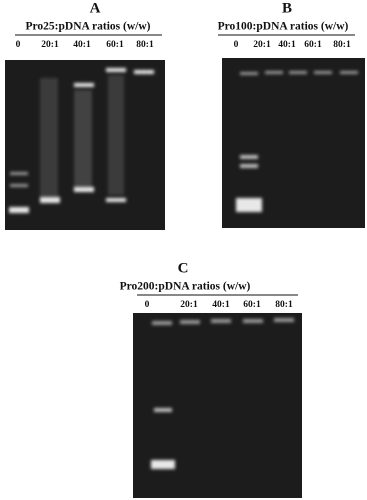 The height and width of the screenshot is (500, 367). Describe the element at coordinates (88, 27) in the screenshot. I see `panel-title: Pro25:pDNA ratios (w/w)` at that location.